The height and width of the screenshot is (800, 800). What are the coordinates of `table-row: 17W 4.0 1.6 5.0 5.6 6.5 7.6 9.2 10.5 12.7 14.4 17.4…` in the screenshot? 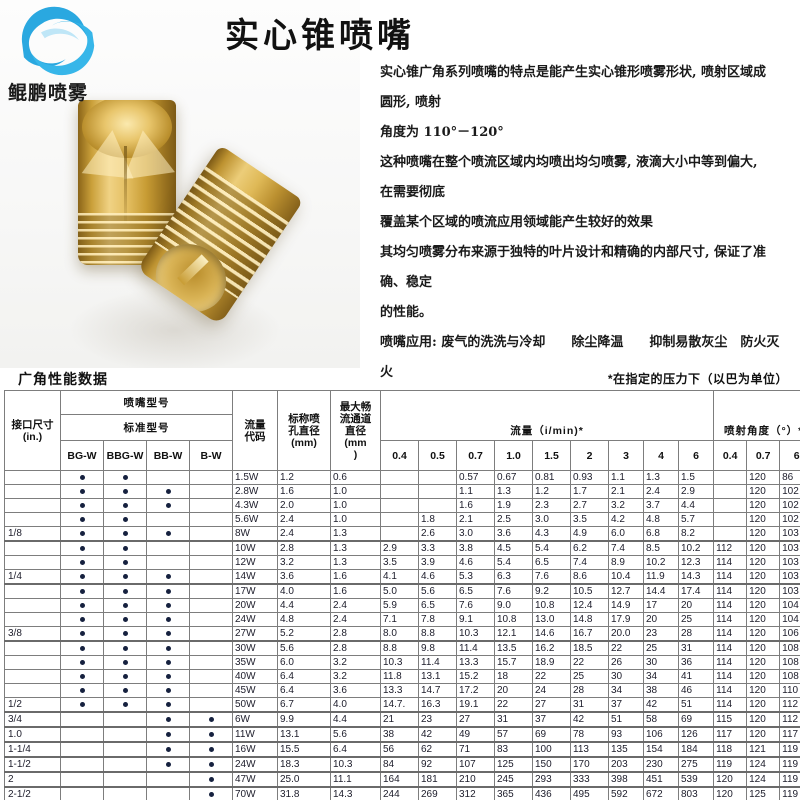 It's located at (402, 591).